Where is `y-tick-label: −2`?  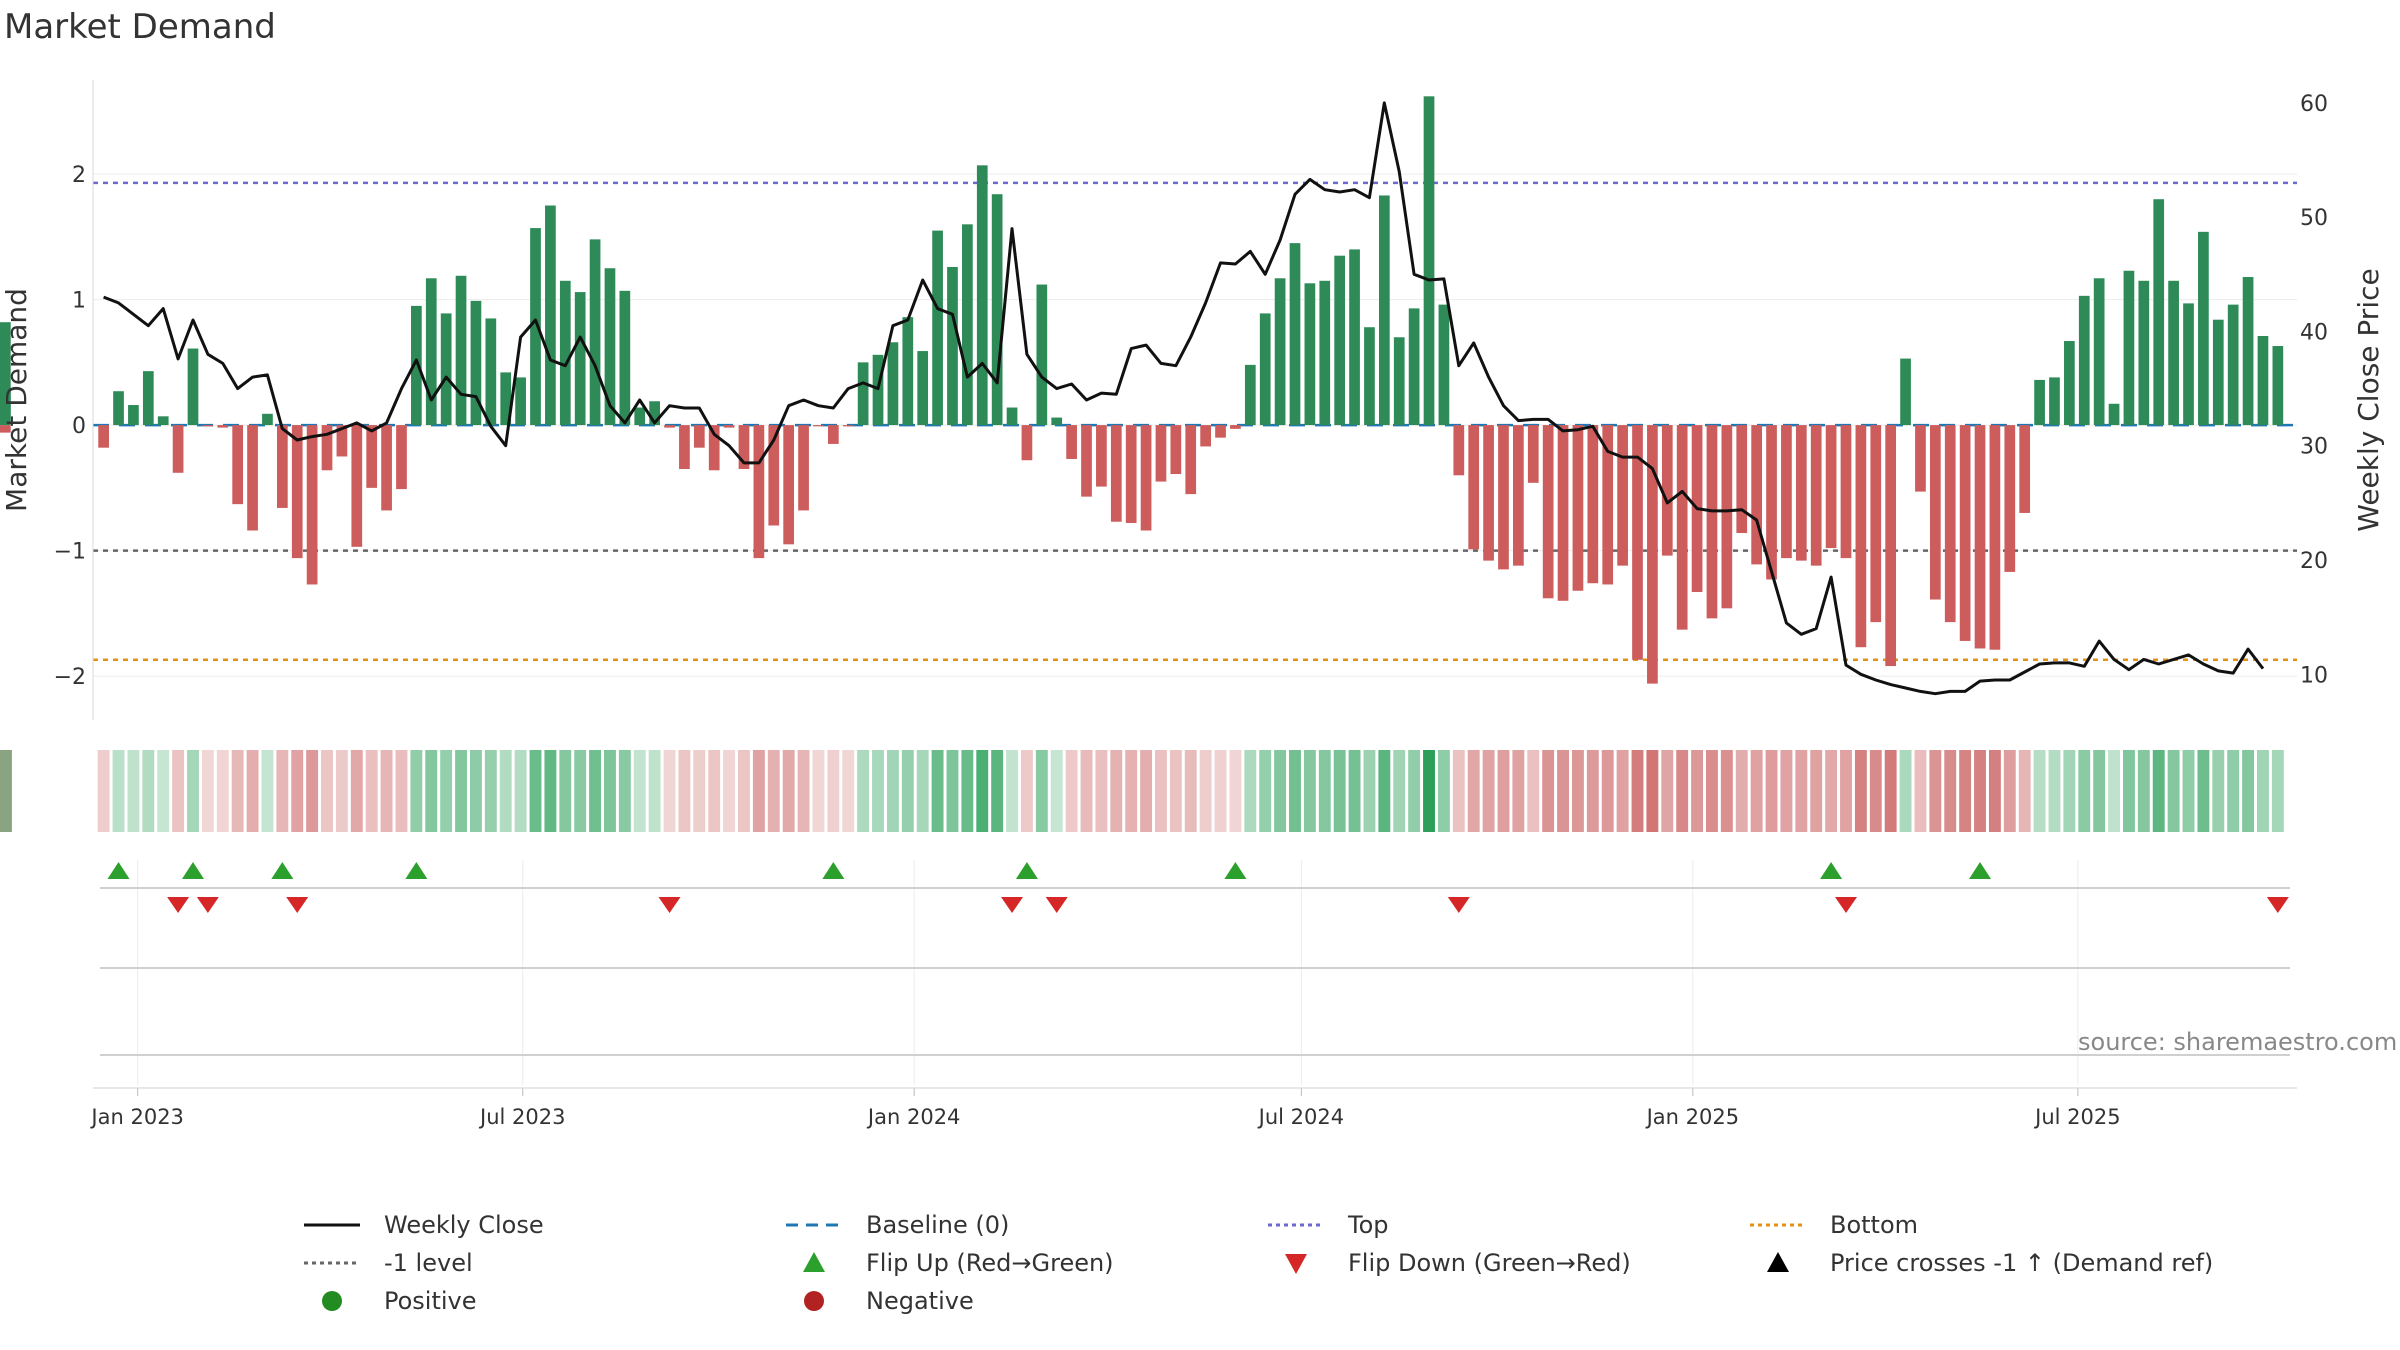
y-tick-label: −2 is located at coordinates (70, 677).